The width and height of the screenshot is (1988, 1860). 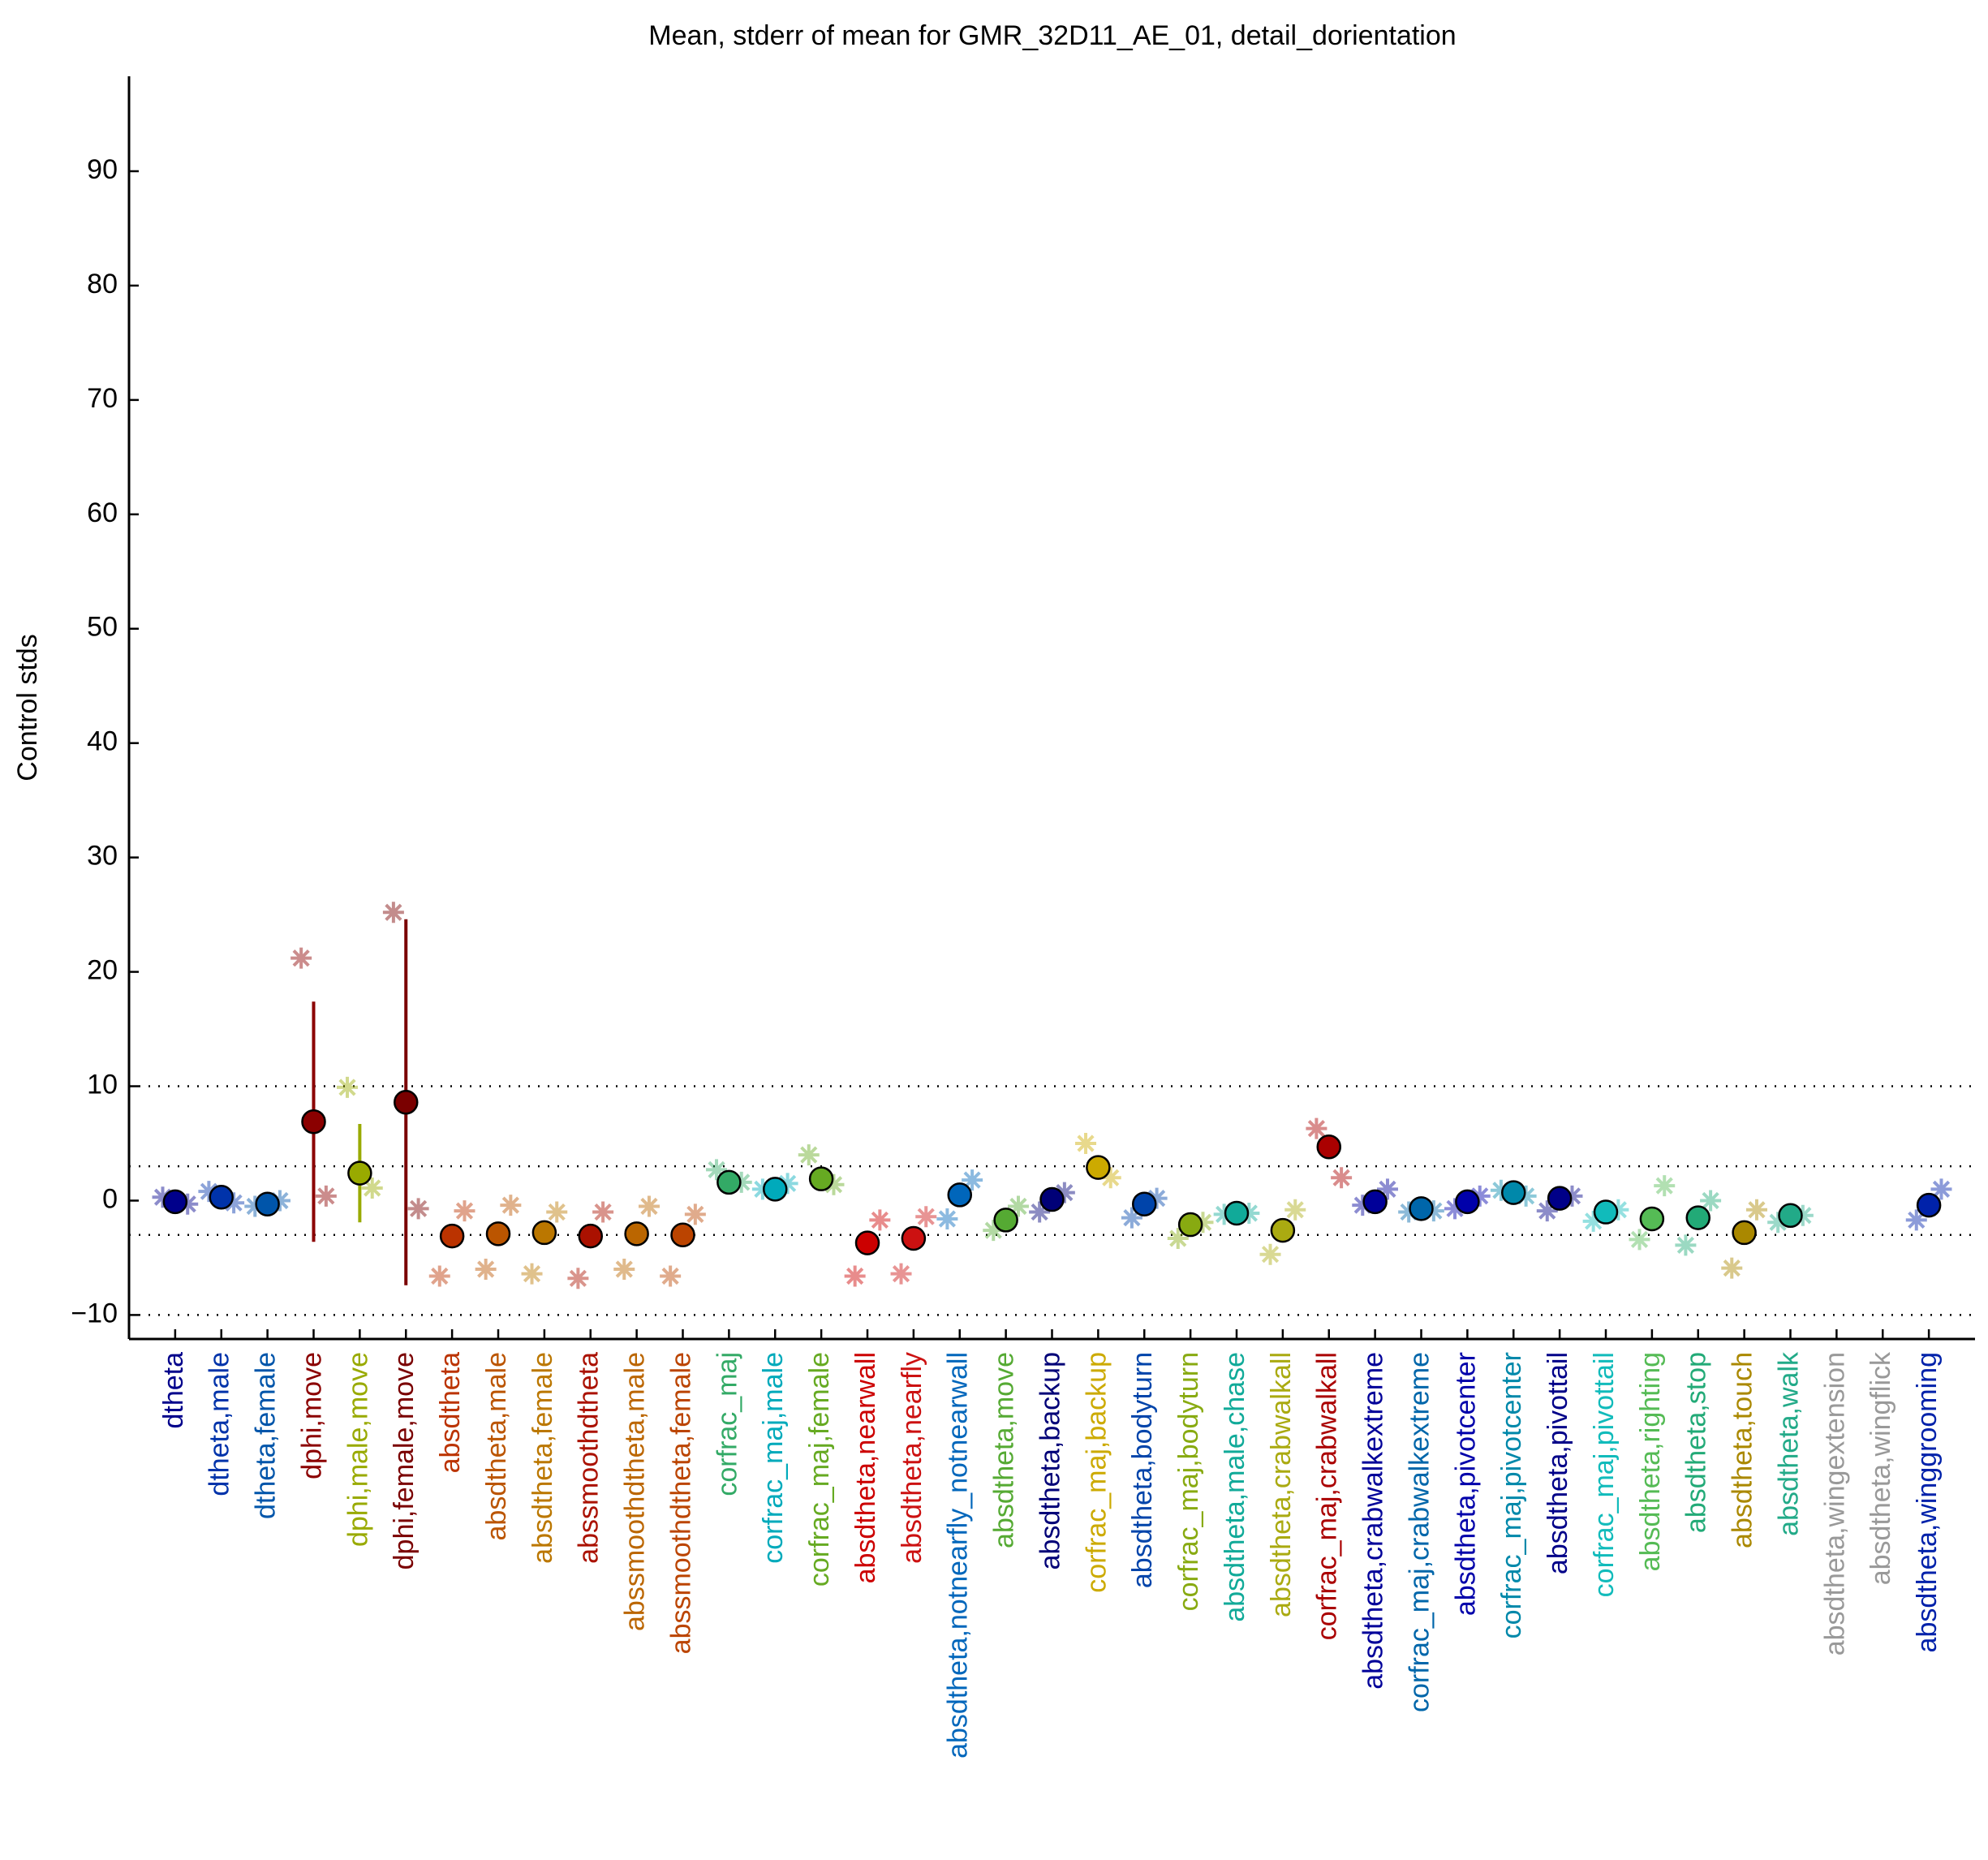 What do you see at coordinates (773, 1458) in the screenshot?
I see `x-tick-label: corfrac_maj,male` at bounding box center [773, 1458].